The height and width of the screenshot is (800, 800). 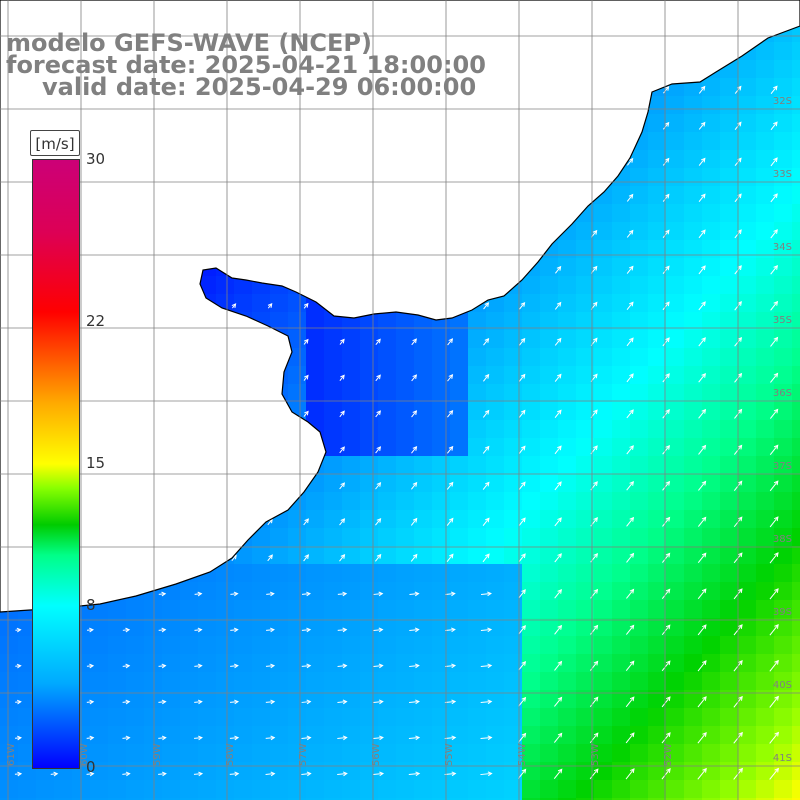 What do you see at coordinates (595, 754) in the screenshot?
I see `longitude-label: 53W` at bounding box center [595, 754].